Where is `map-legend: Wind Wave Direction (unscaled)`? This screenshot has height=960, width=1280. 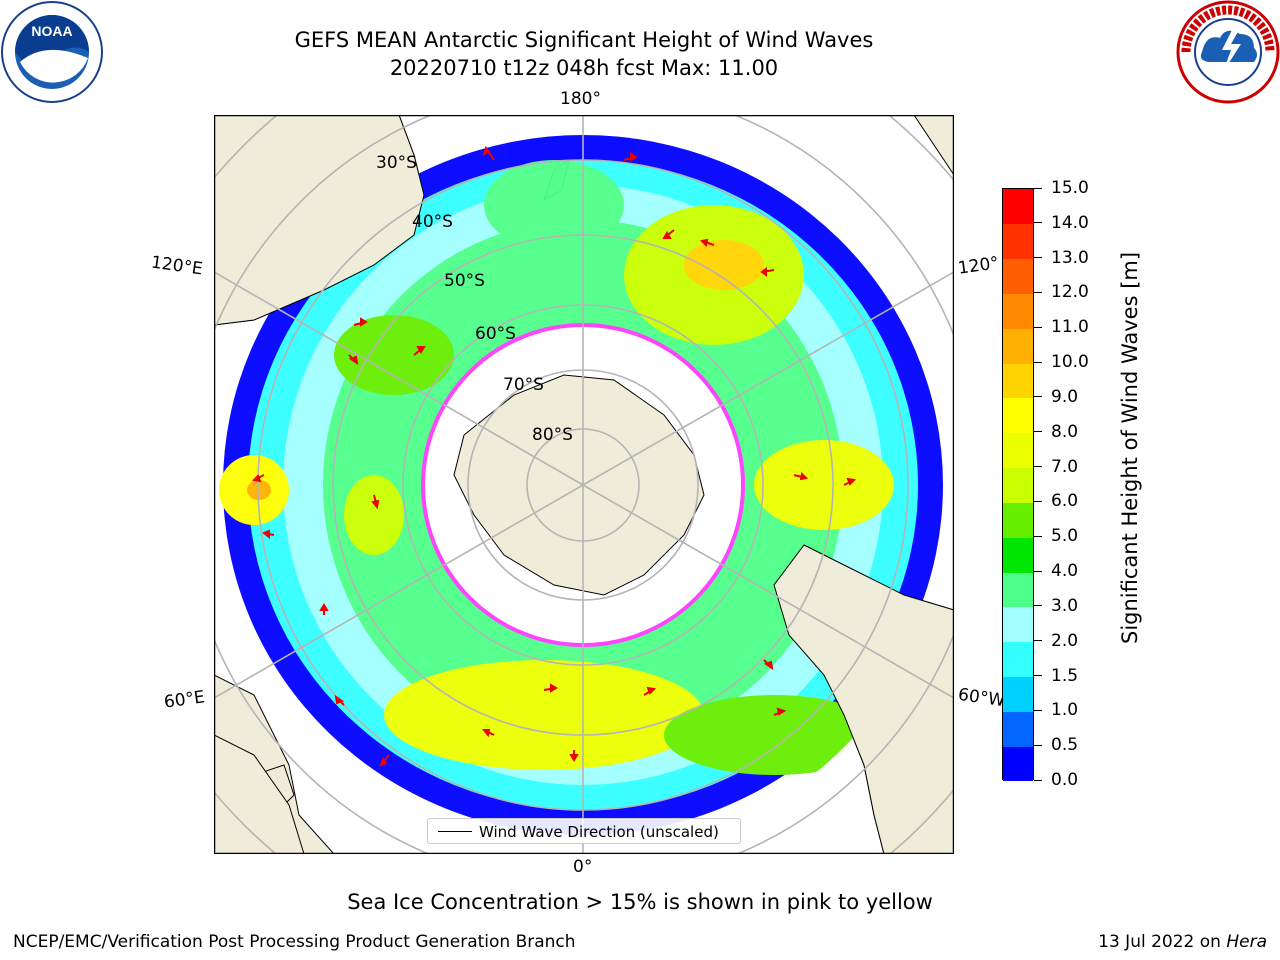 map-legend: Wind Wave Direction (unscaled) is located at coordinates (584, 831).